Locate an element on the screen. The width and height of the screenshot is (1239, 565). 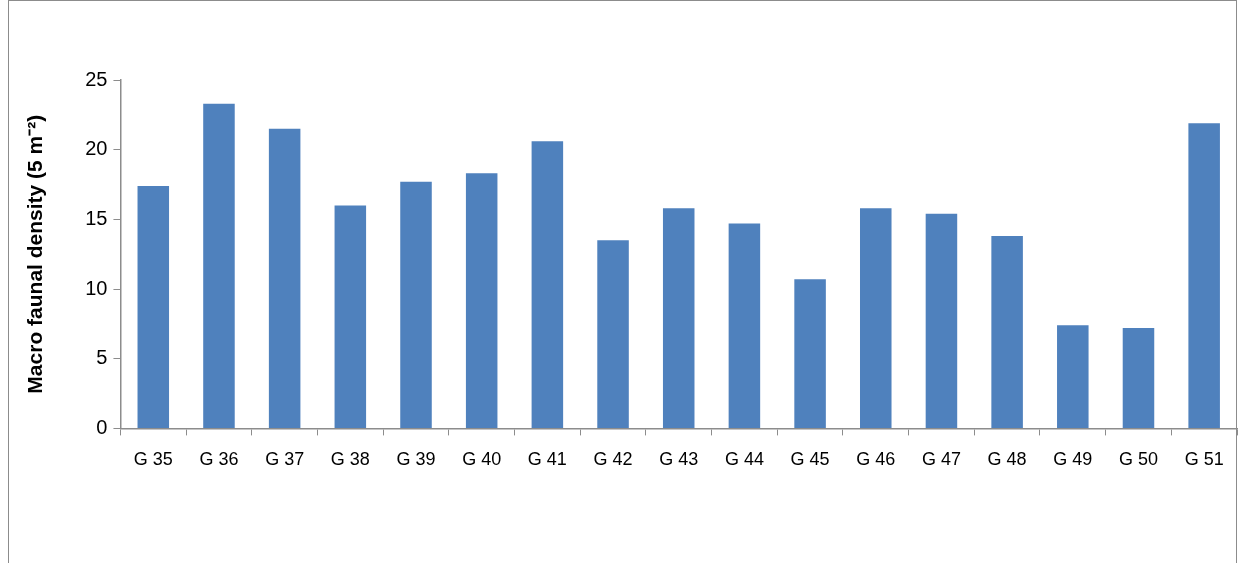
x-tick-label: G 35 is located at coordinates (153, 459).